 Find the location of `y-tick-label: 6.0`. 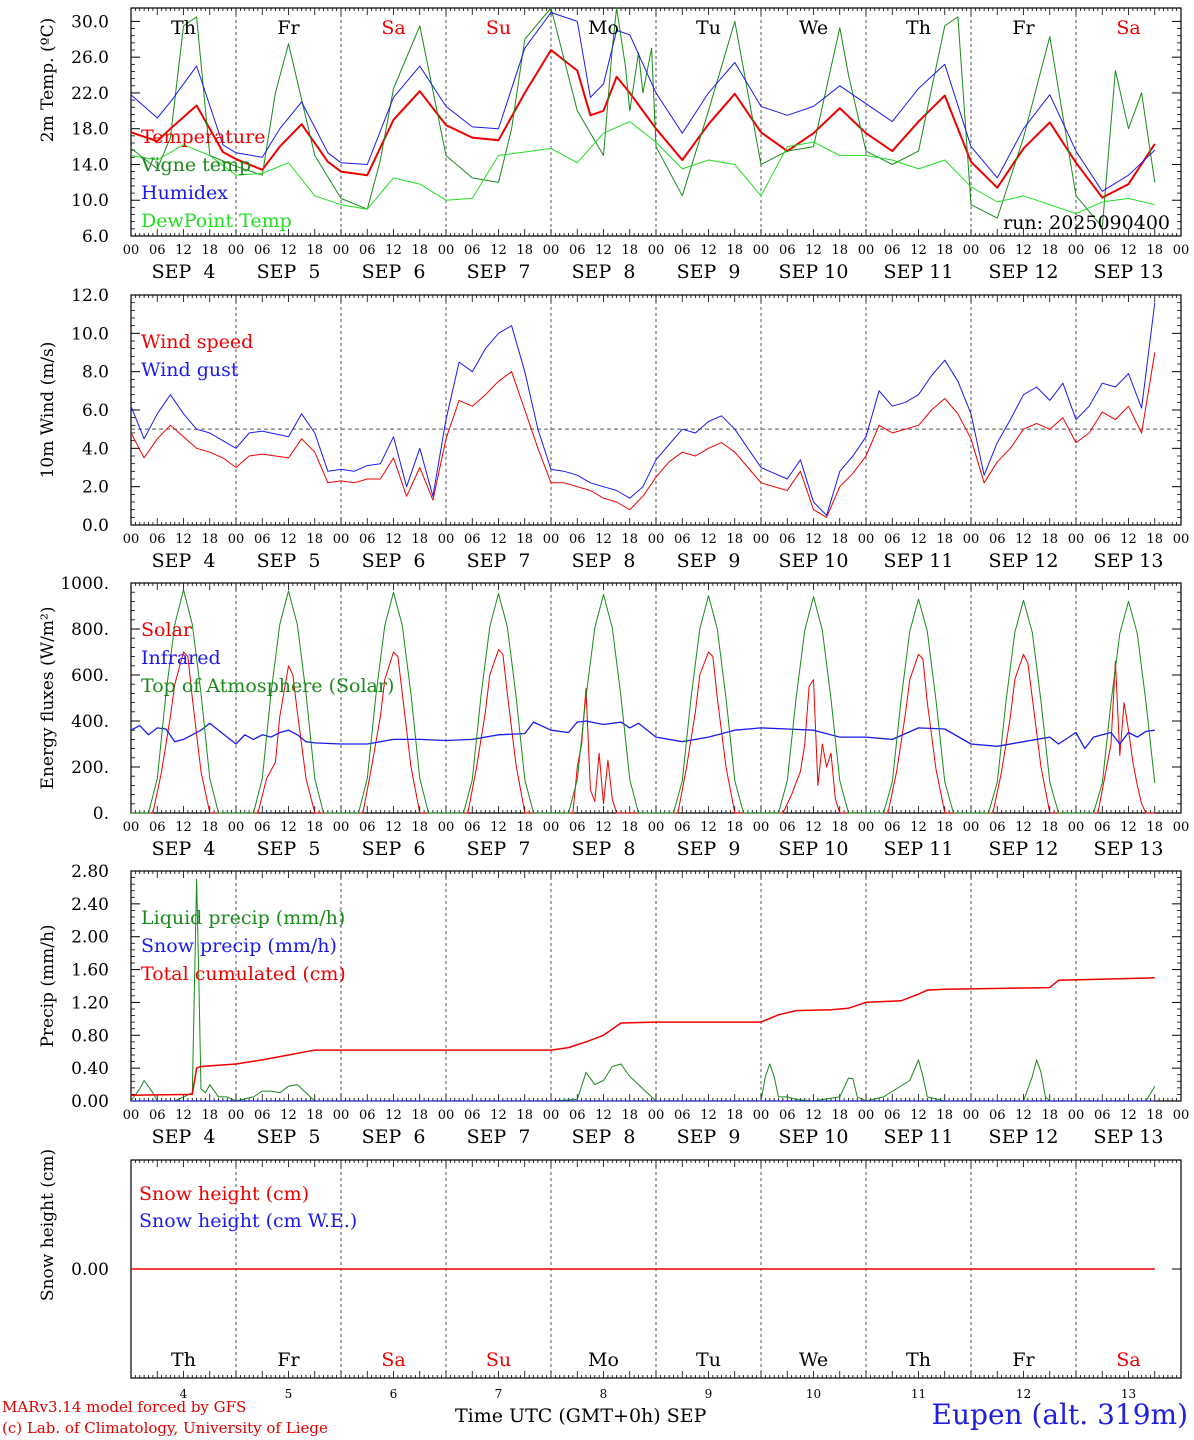

y-tick-label: 6.0 is located at coordinates (95, 411).